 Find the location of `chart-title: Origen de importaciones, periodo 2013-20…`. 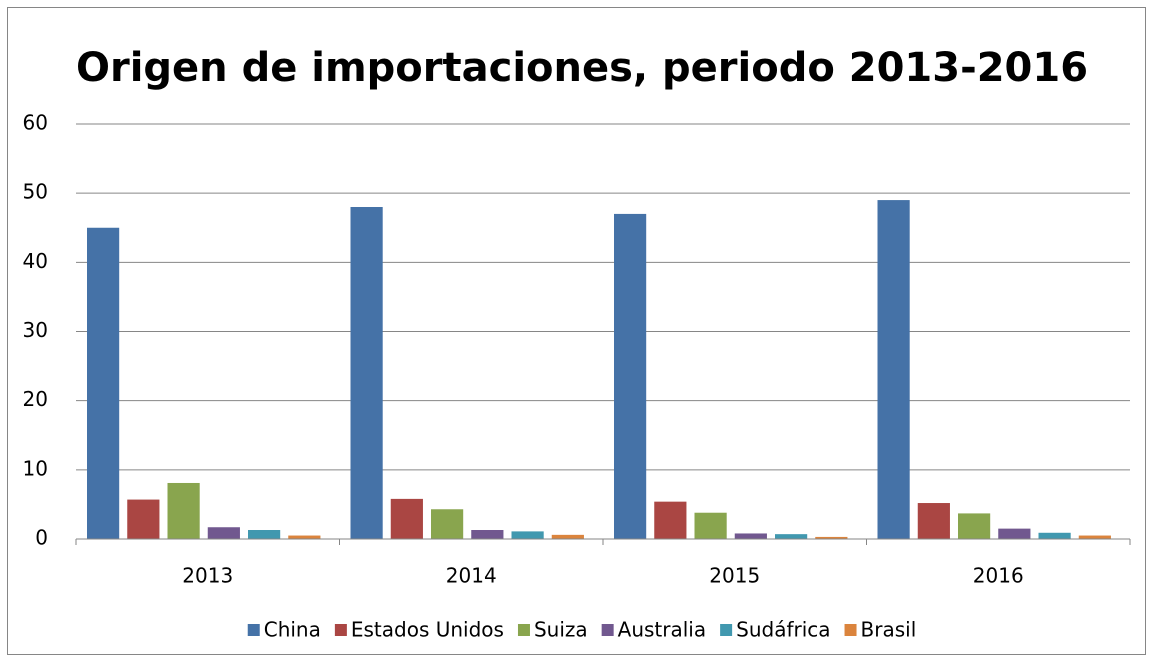

chart-title: Origen de importaciones, periodo 2013-20… is located at coordinates (582, 68).